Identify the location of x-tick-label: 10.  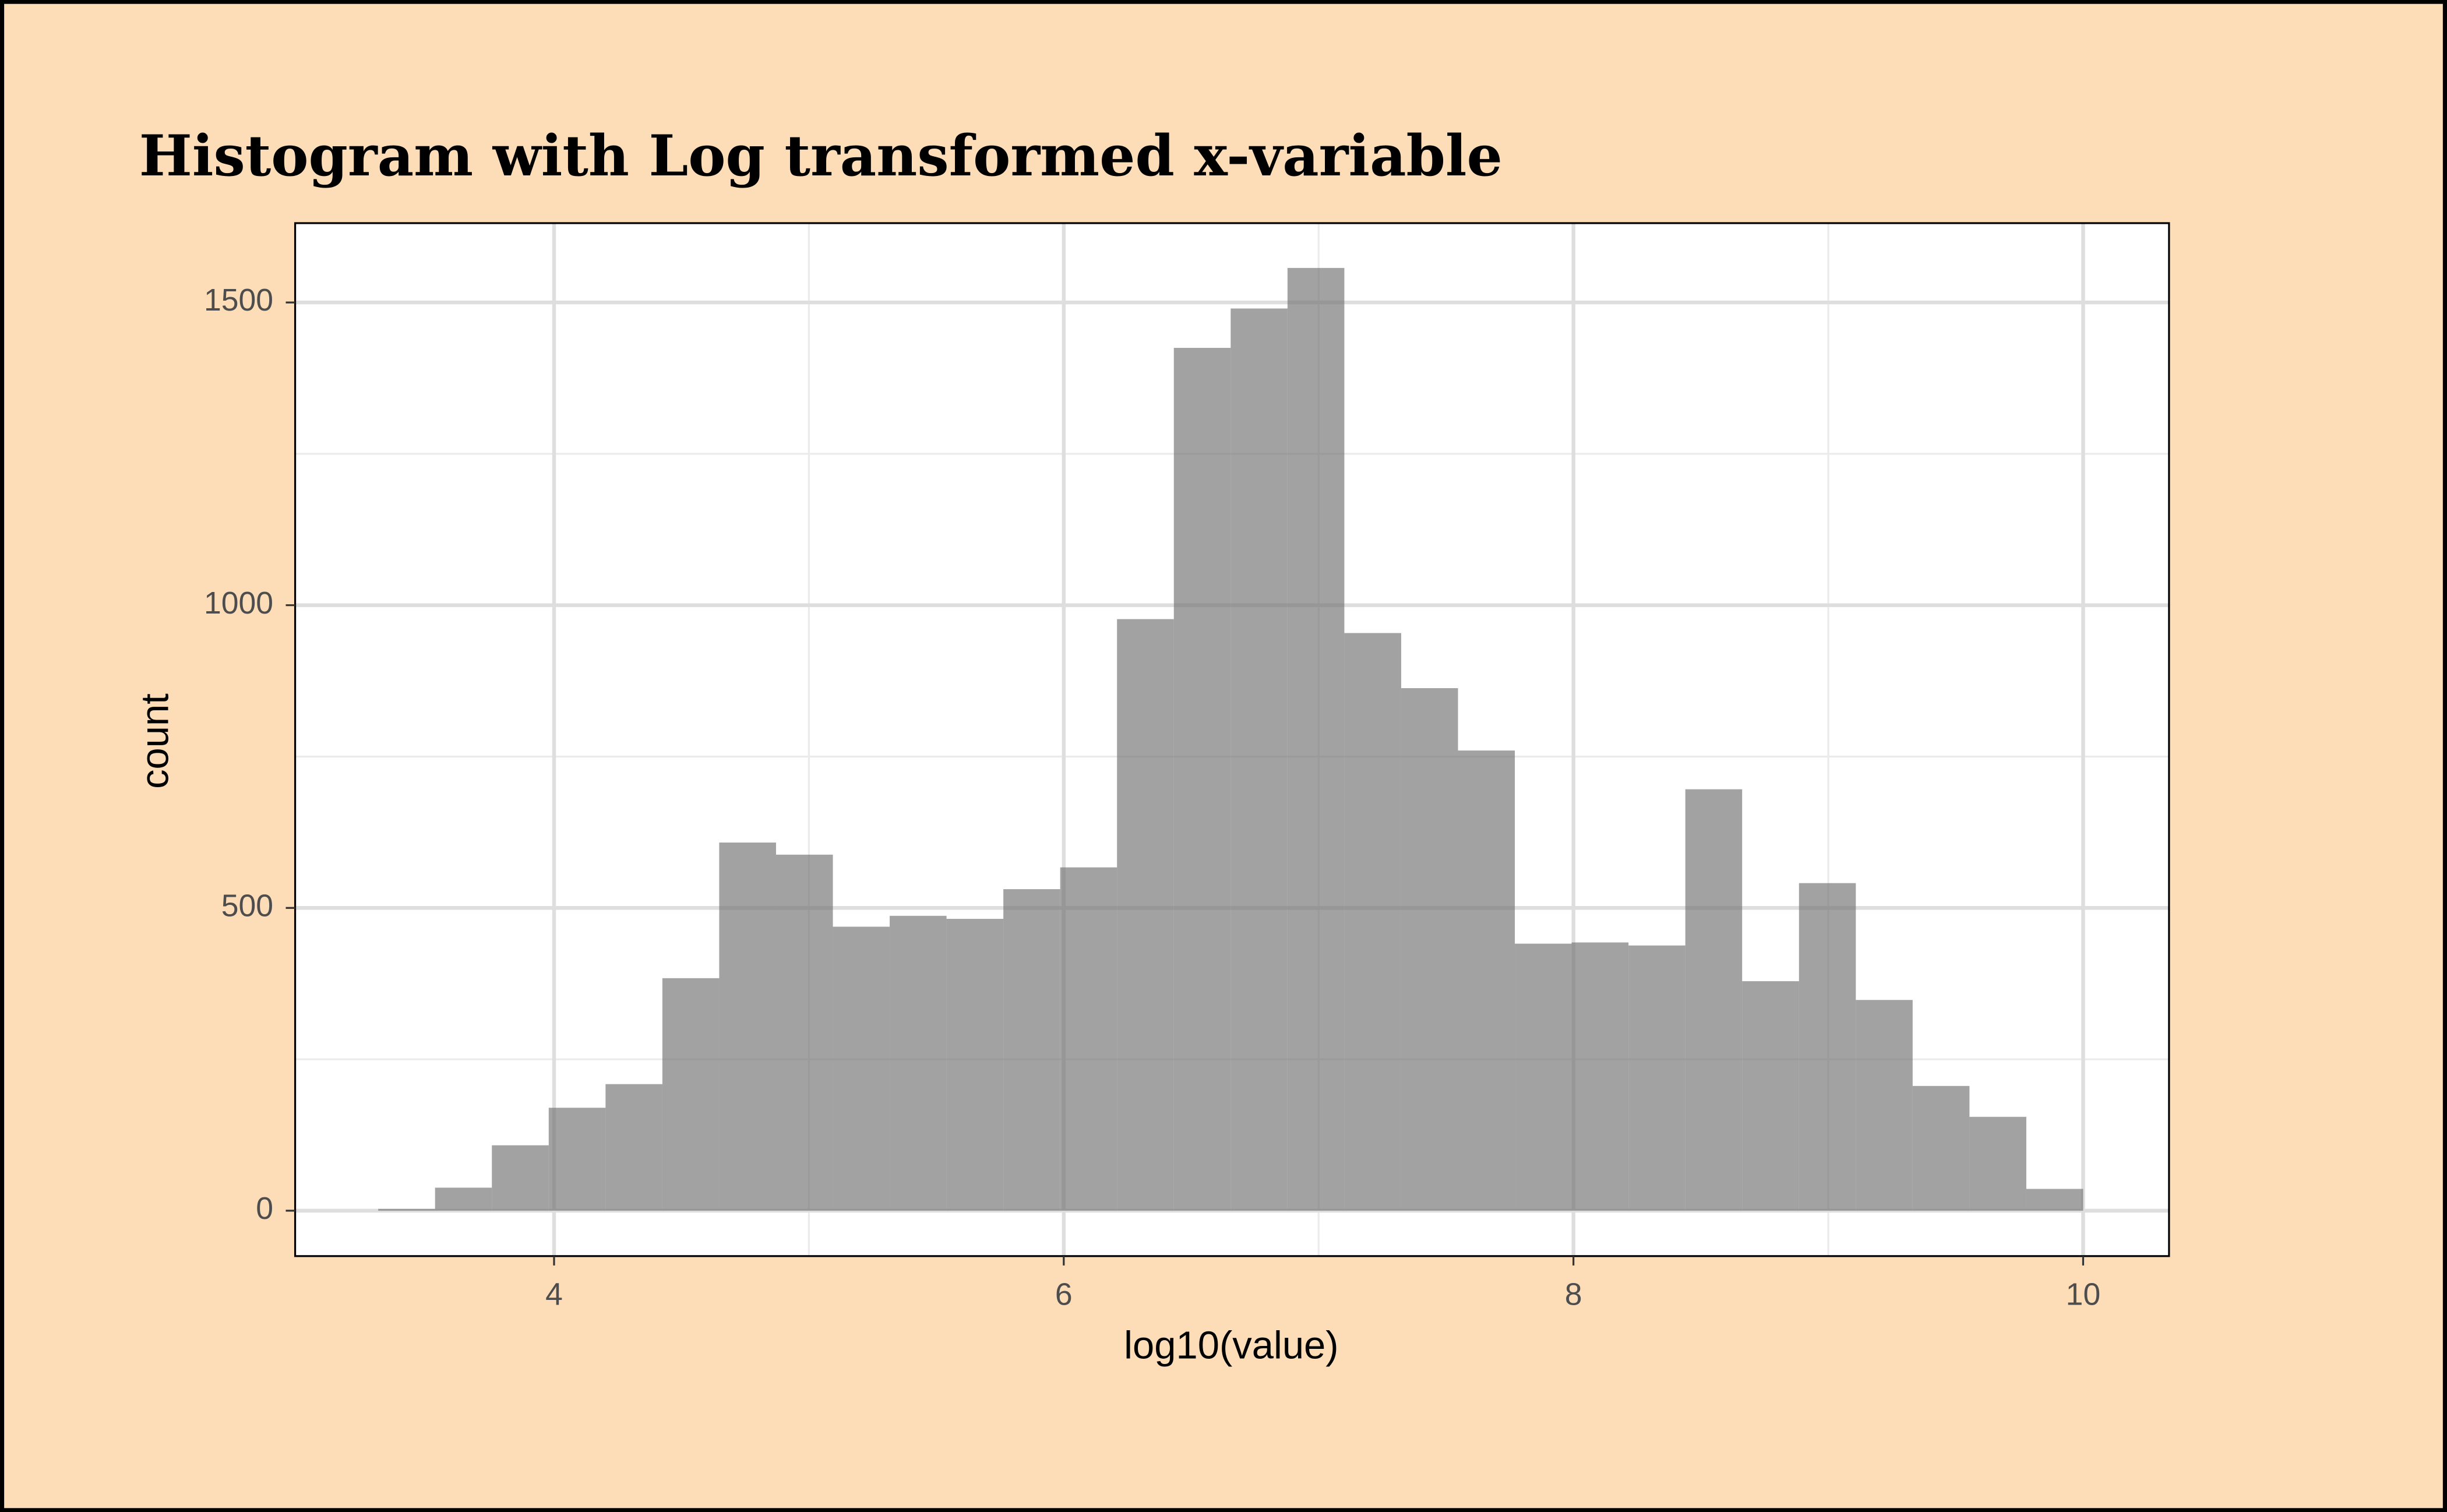
(2083, 1295).